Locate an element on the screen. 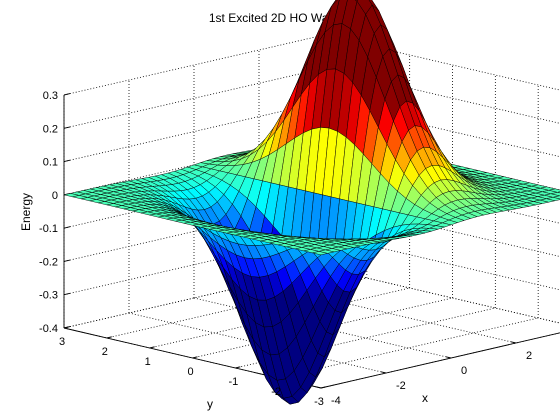 The width and height of the screenshot is (560, 420). y-tick-label: 2 is located at coordinates (105, 352).